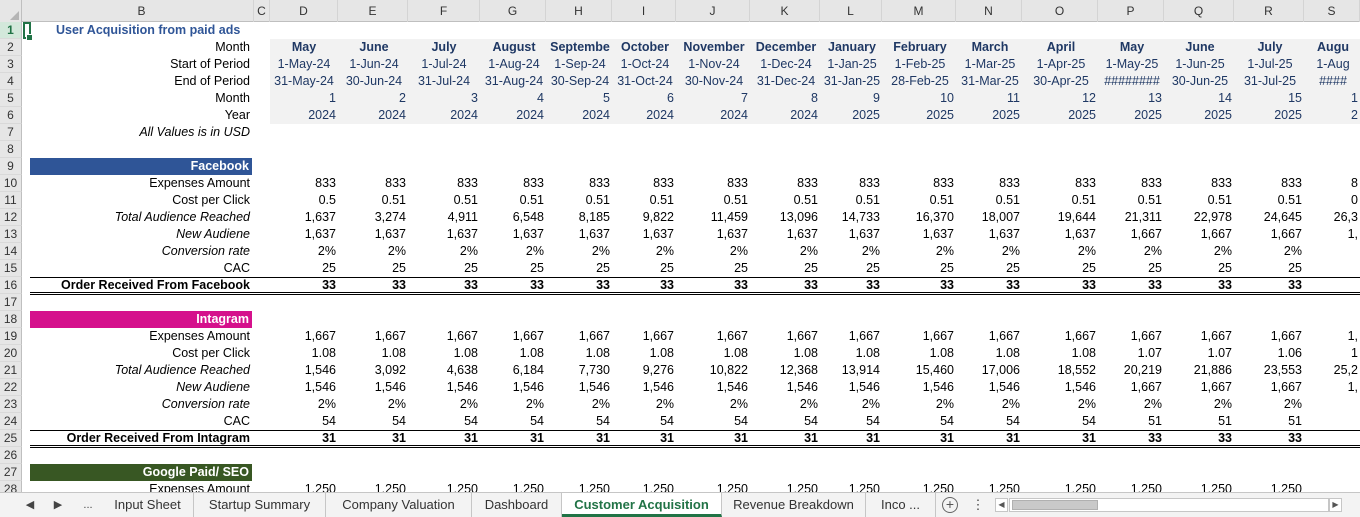 This screenshot has width=1360, height=517. What do you see at coordinates (11, 183) in the screenshot?
I see `row-header-10: 10` at bounding box center [11, 183].